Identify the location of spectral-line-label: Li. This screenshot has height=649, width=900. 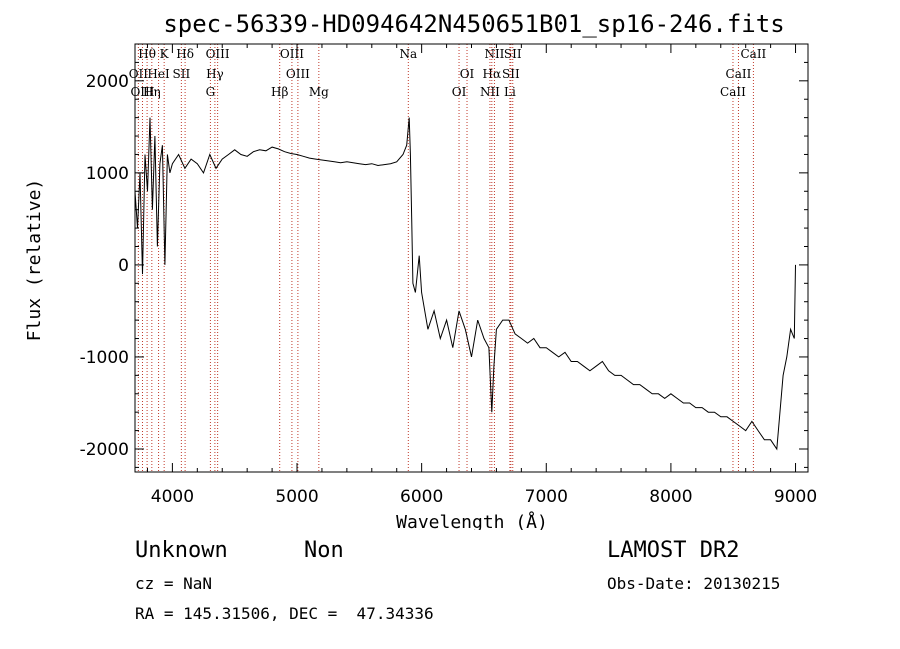
(510, 92).